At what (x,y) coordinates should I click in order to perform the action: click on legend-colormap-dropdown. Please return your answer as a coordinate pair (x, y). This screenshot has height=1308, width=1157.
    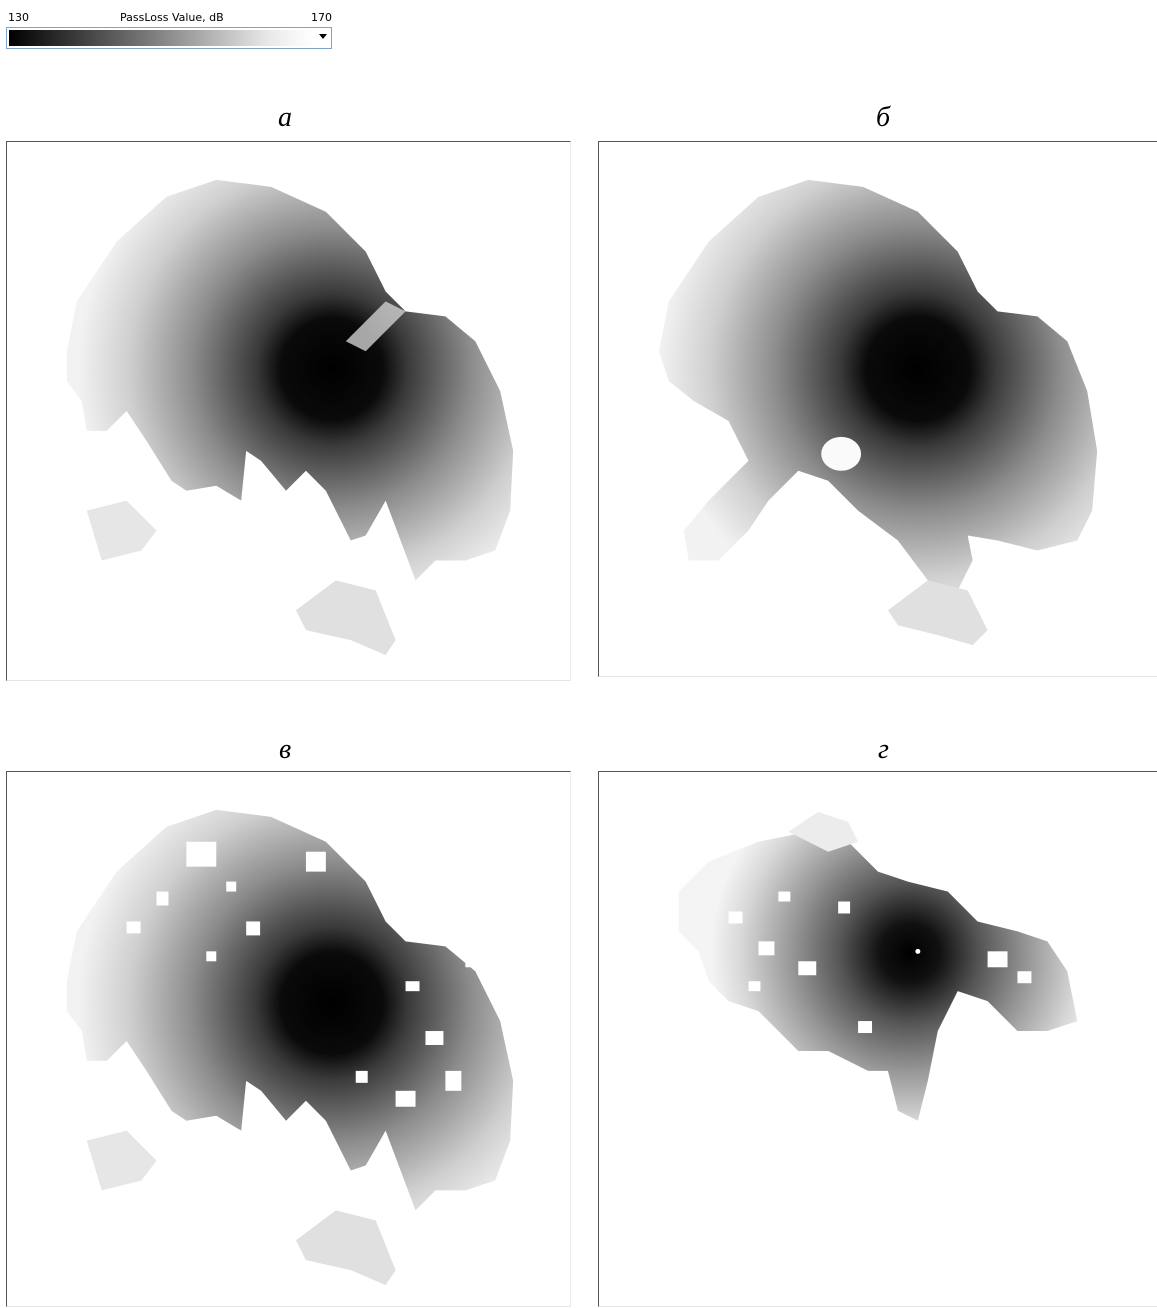
    Looking at the image, I should click on (169, 38).